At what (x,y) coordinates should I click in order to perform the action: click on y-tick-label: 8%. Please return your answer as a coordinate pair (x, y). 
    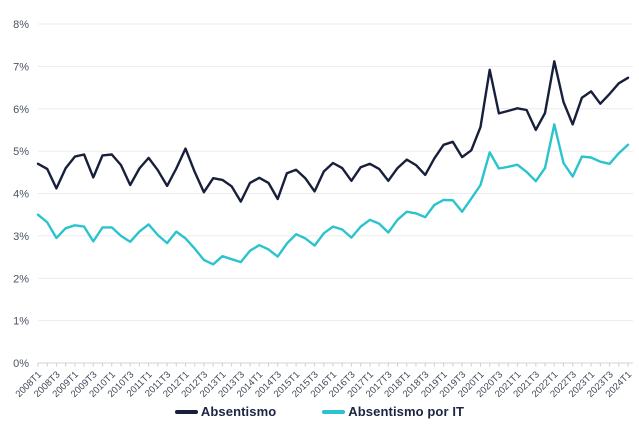
    Looking at the image, I should click on (21, 25).